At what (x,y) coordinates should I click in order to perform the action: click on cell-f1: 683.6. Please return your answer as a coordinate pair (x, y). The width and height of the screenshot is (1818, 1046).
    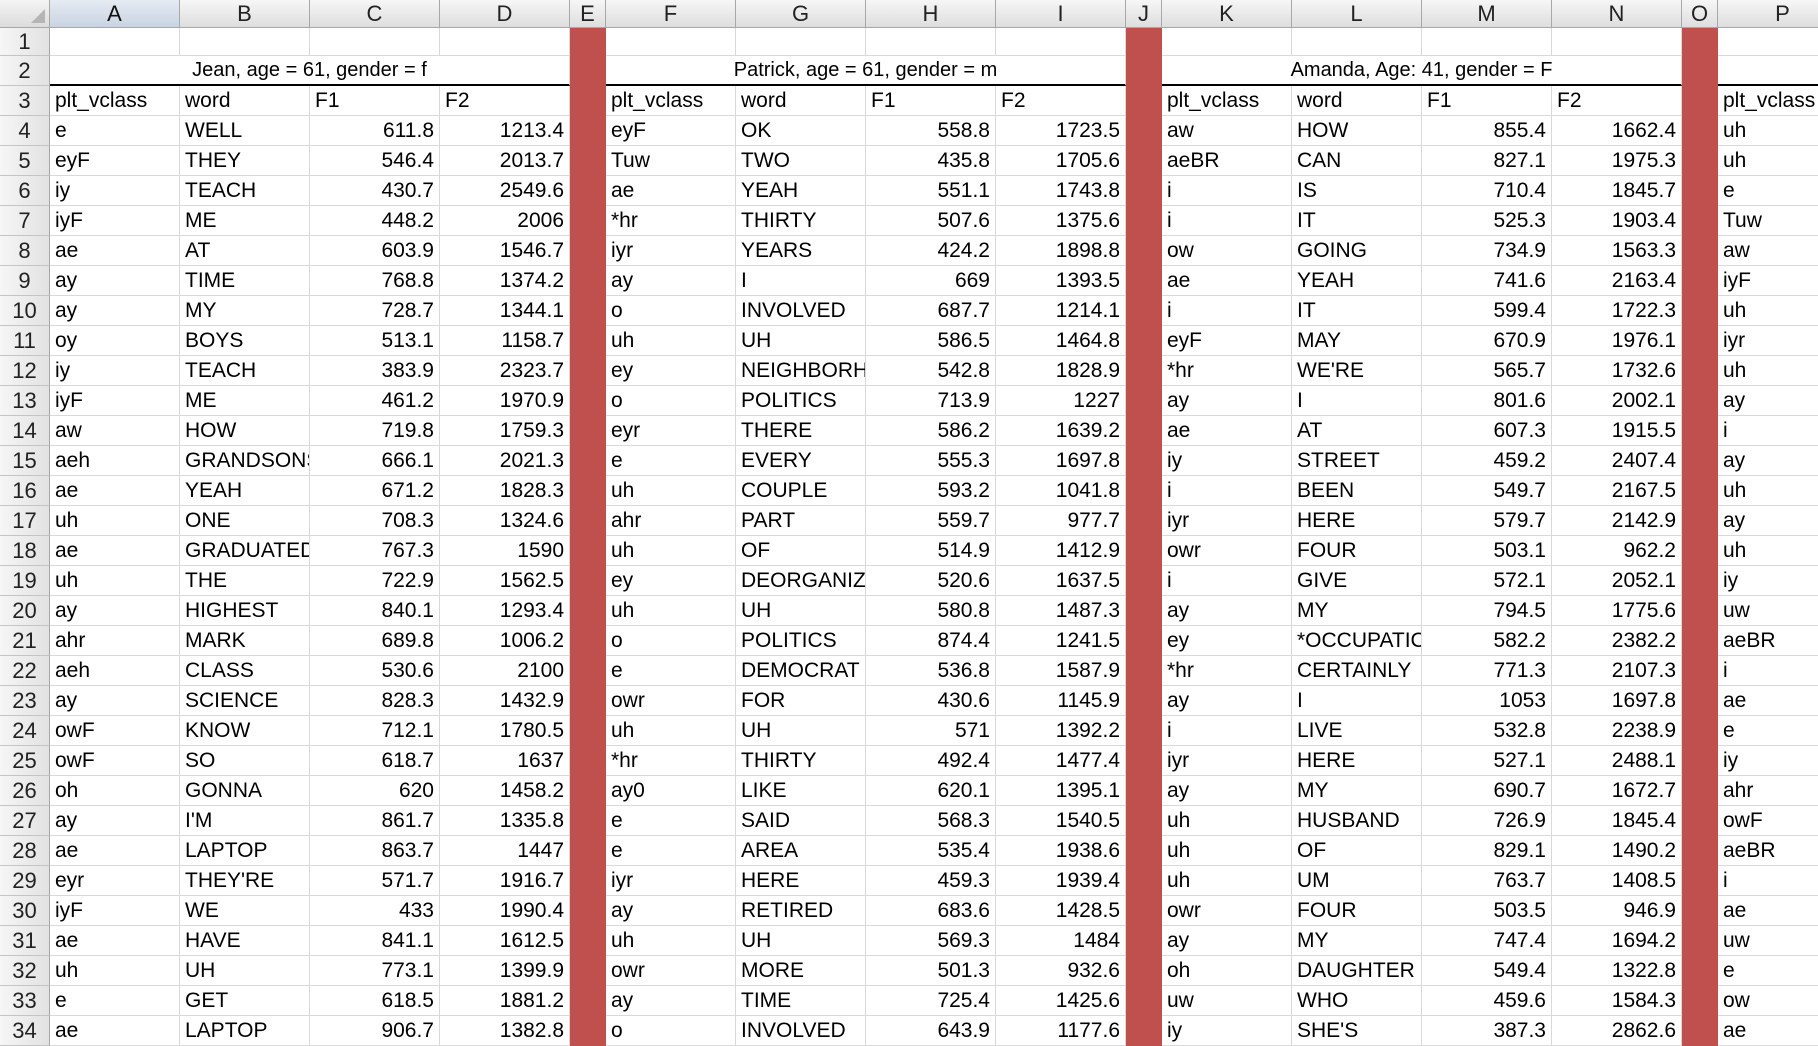
    Looking at the image, I should click on (931, 911).